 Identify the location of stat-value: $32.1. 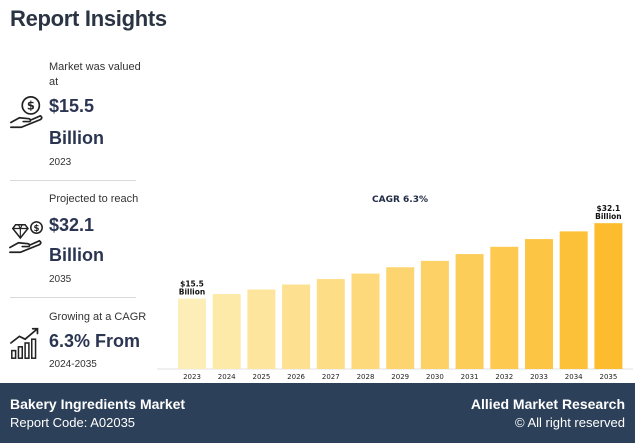
(72, 225).